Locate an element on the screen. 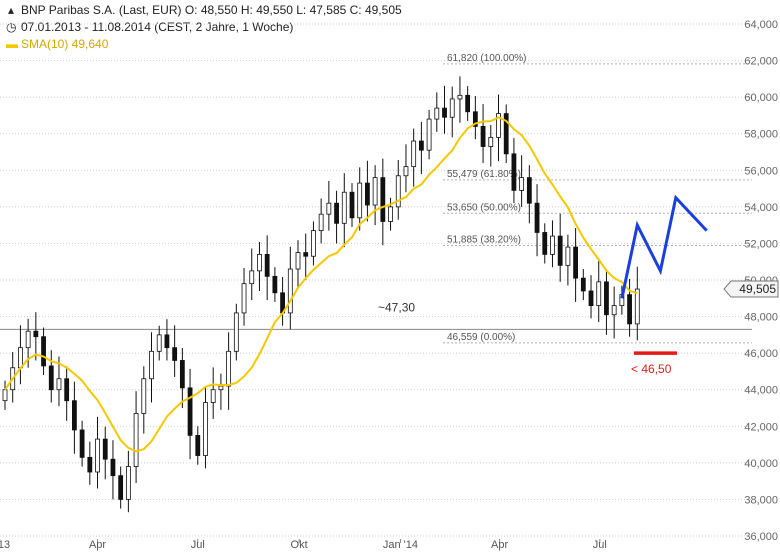 The image size is (780, 555). y-tick-label: 56,000 is located at coordinates (761, 171).